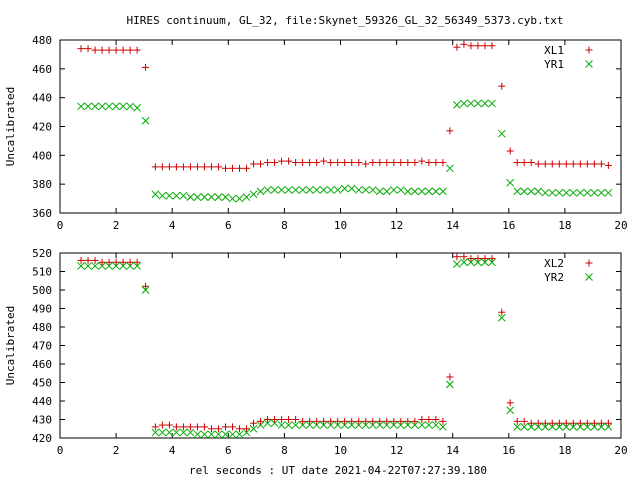 This screenshot has width=640, height=480. Describe the element at coordinates (554, 277) in the screenshot. I see `legend-label: YR2` at that location.